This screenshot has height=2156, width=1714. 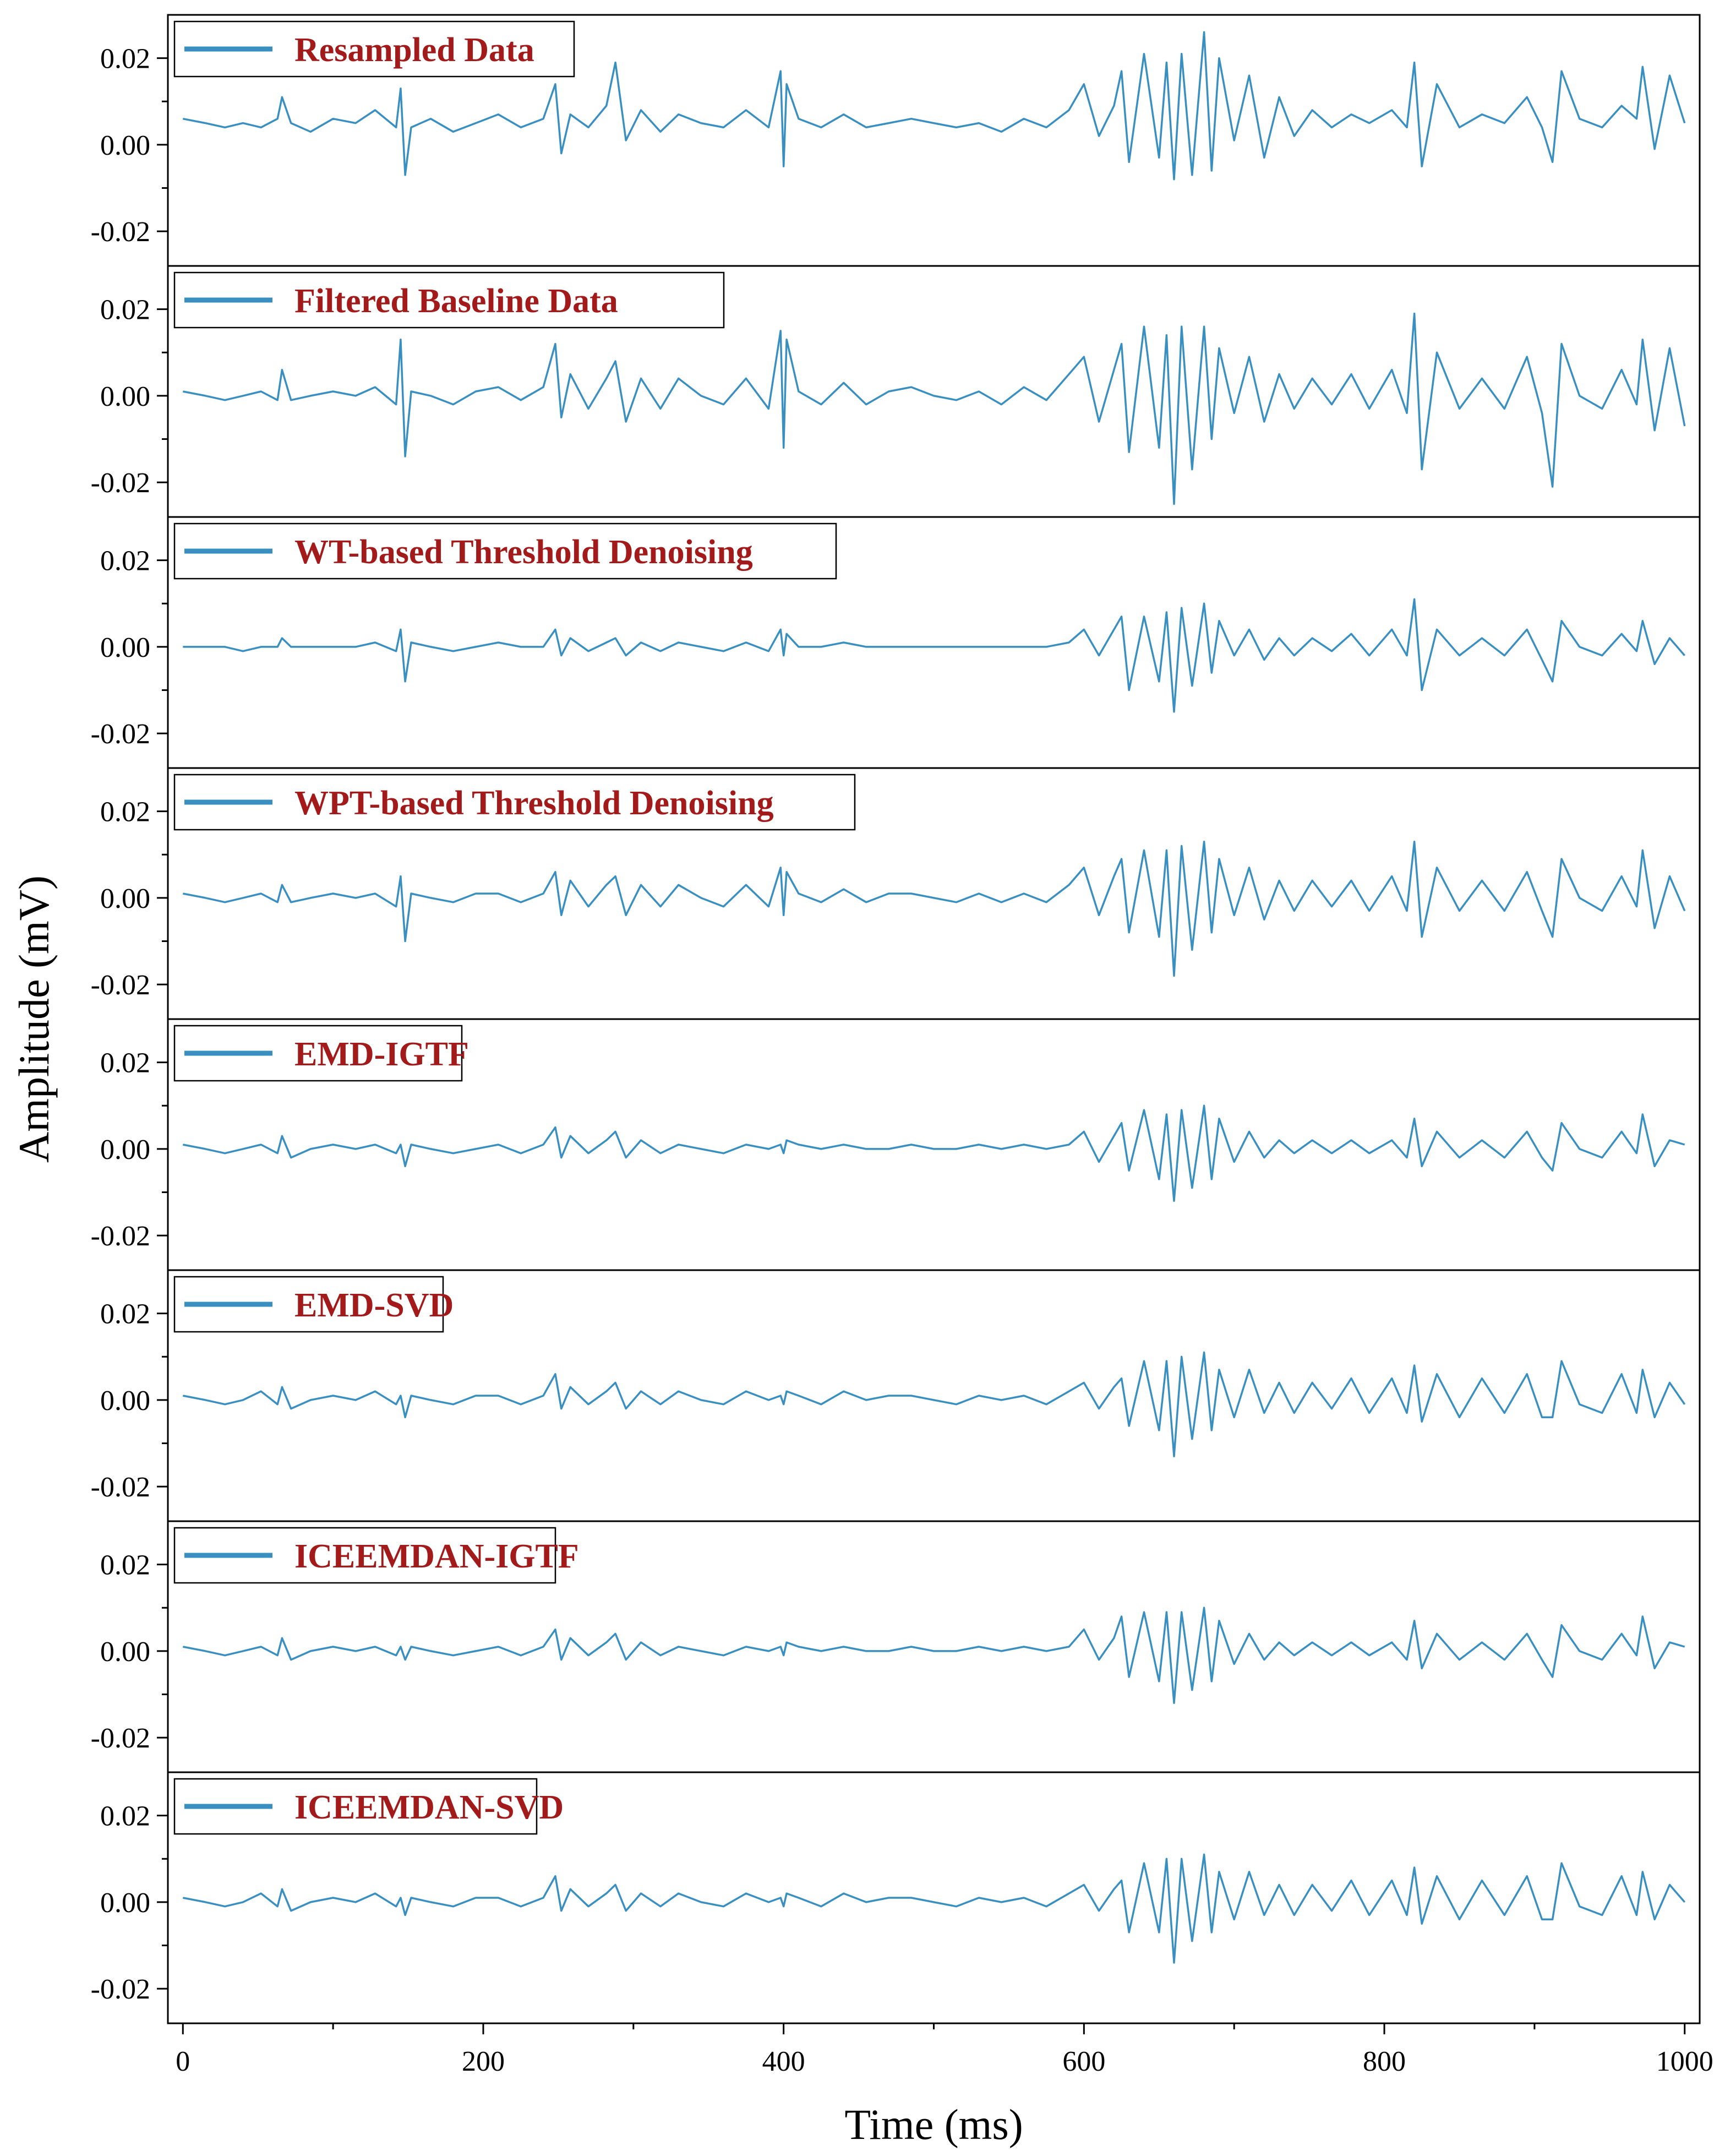 What do you see at coordinates (1685, 2061) in the screenshot?
I see `x-tick-label-6: 1000` at bounding box center [1685, 2061].